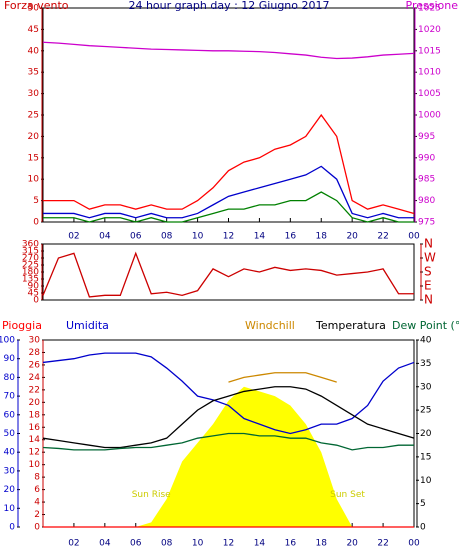 This screenshot has height=555, width=459. I want to click on y2-tick-label: N, so click(428, 300).